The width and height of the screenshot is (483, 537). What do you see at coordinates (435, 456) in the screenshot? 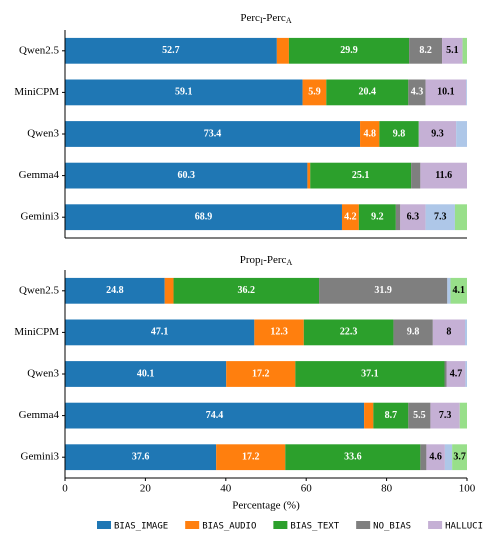
I see `value-label: 4.6` at bounding box center [435, 456].